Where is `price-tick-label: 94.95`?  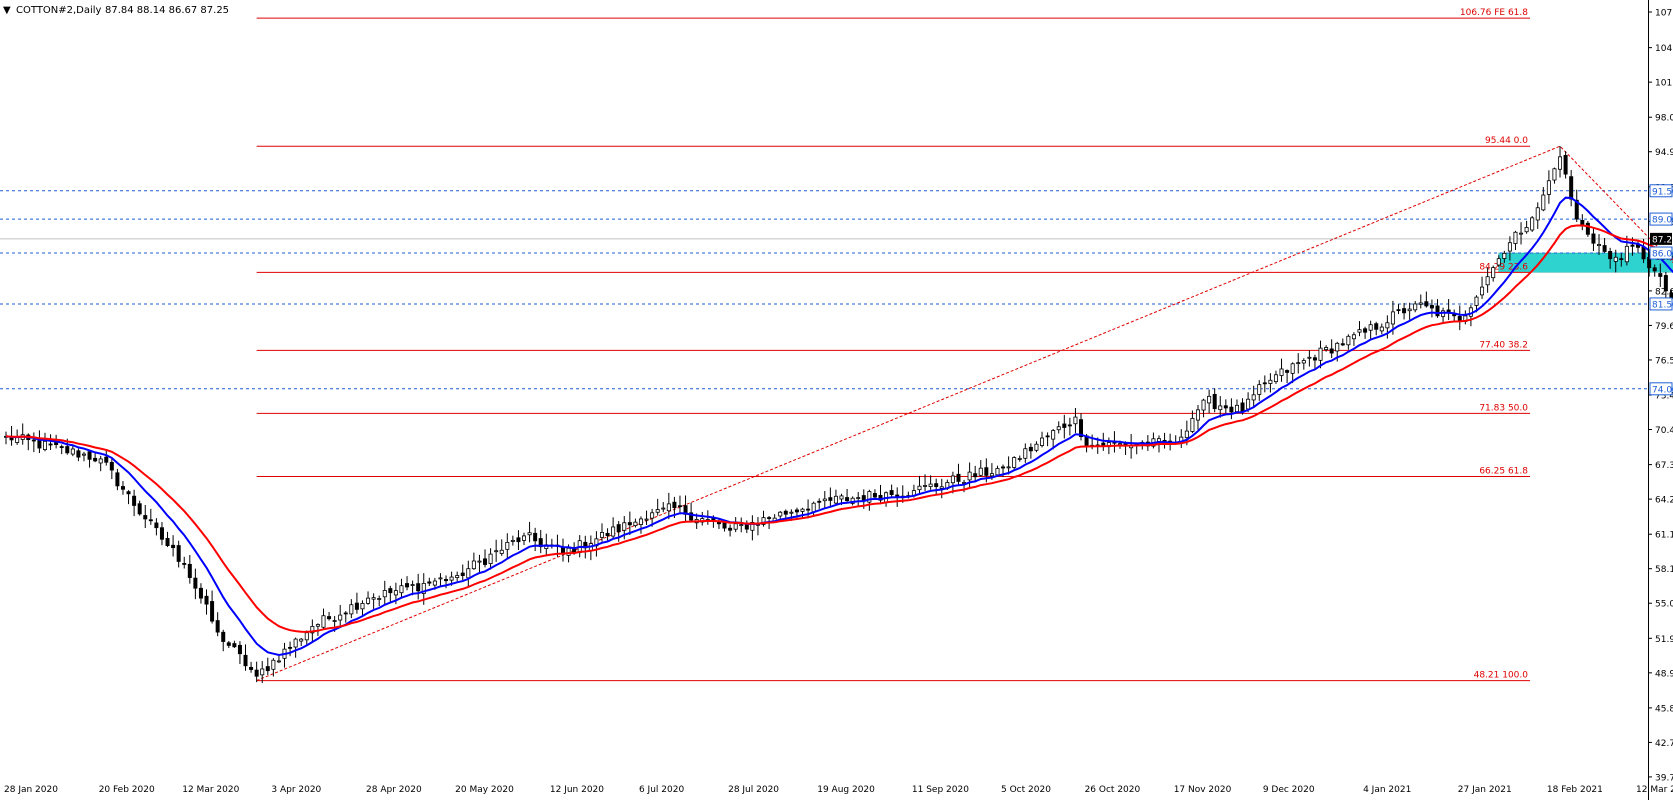
price-tick-label: 94.95 is located at coordinates (1664, 153).